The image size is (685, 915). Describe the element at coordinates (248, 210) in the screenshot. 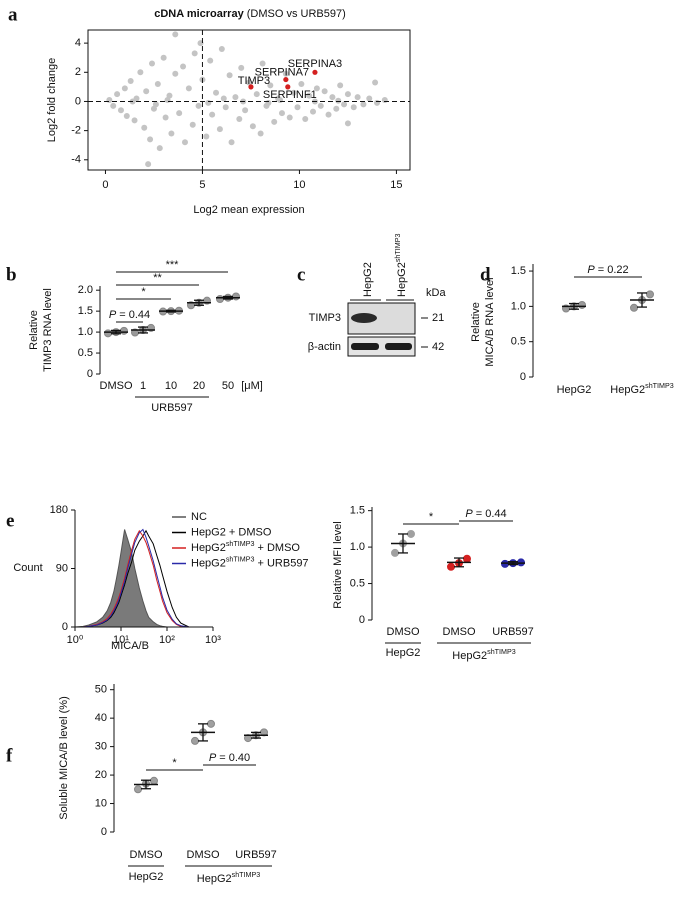

I see `x-axis-label: Log2 mean expression` at that location.